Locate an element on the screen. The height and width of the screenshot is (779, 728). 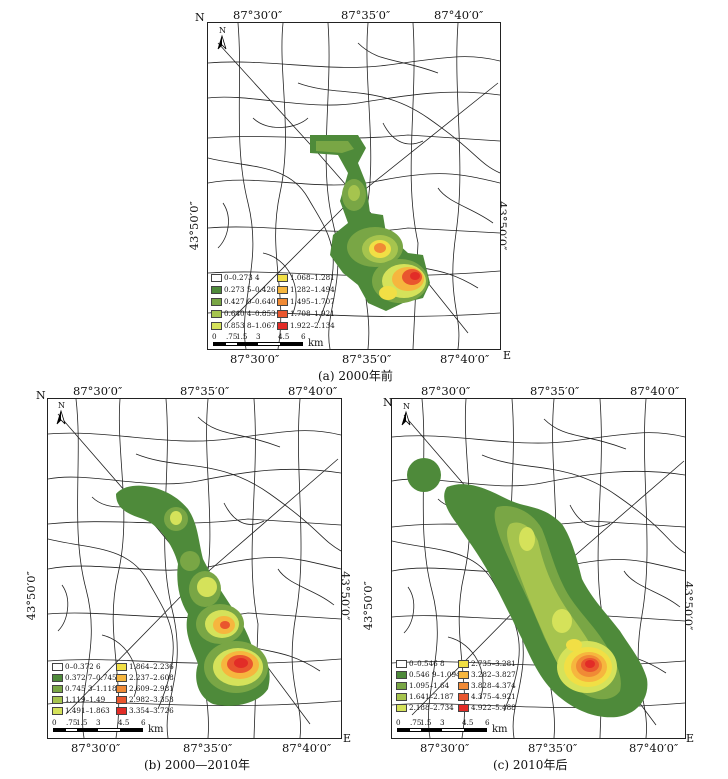
legend-item: 1.282–1.494 is located at coordinates (306, 290).